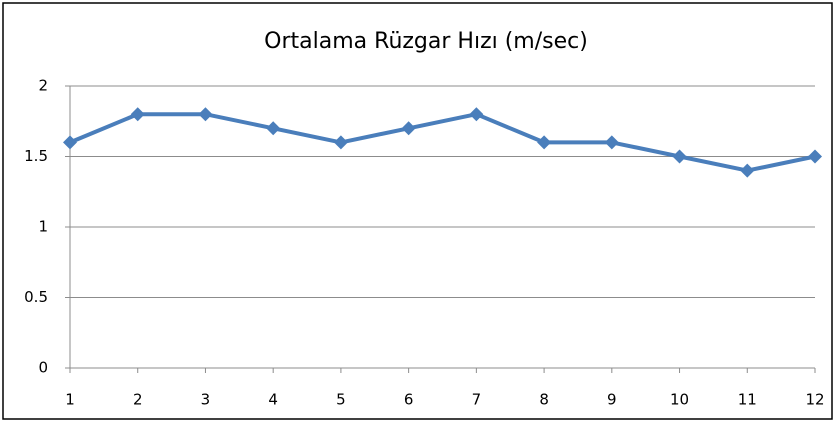 This screenshot has width=836, height=427. I want to click on x-tick-label: 4, so click(273, 400).